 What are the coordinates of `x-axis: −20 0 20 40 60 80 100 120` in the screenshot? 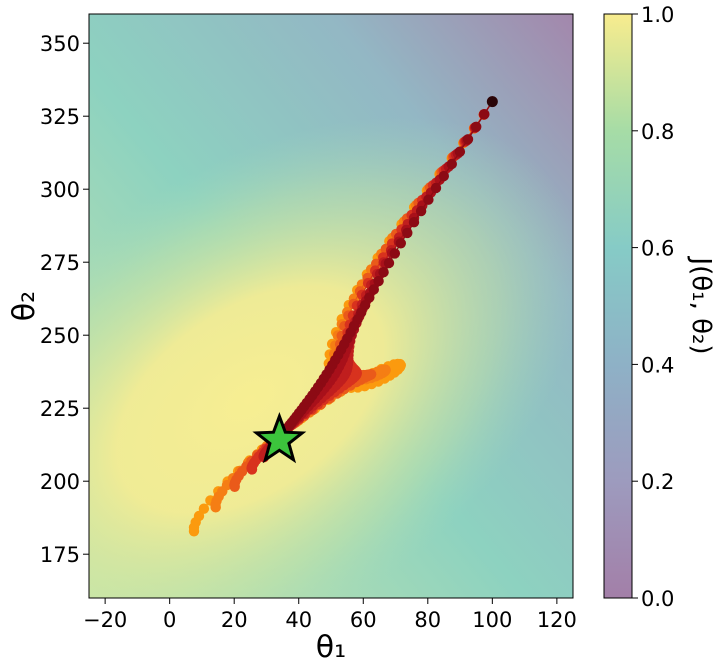 It's located at (330, 615).